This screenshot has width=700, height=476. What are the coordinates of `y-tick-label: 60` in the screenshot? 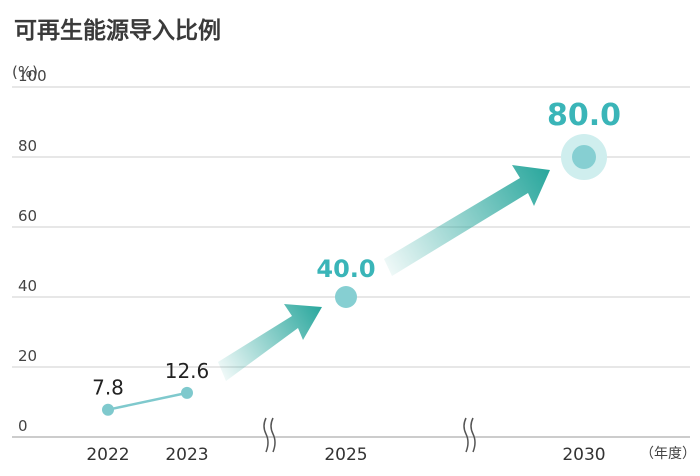 It's located at (27, 216).